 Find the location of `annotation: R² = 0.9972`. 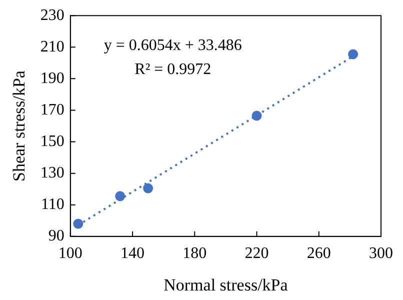

annotation: R² = 0.9972 is located at coordinates (173, 69).